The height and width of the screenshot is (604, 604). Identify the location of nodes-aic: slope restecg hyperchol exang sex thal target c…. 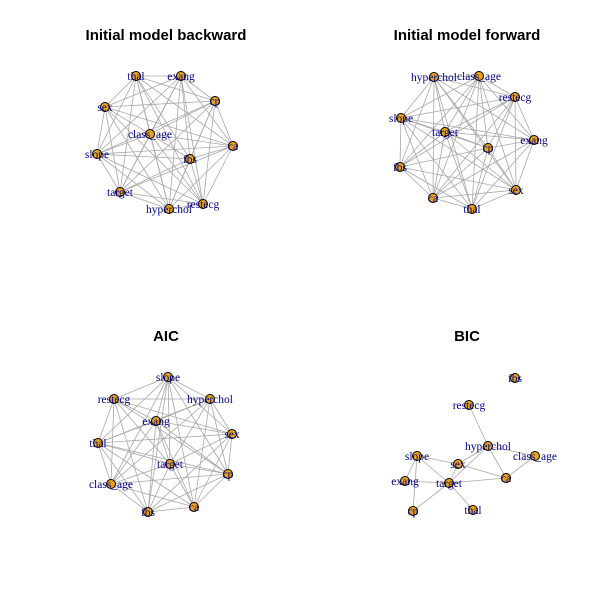
(164, 445).